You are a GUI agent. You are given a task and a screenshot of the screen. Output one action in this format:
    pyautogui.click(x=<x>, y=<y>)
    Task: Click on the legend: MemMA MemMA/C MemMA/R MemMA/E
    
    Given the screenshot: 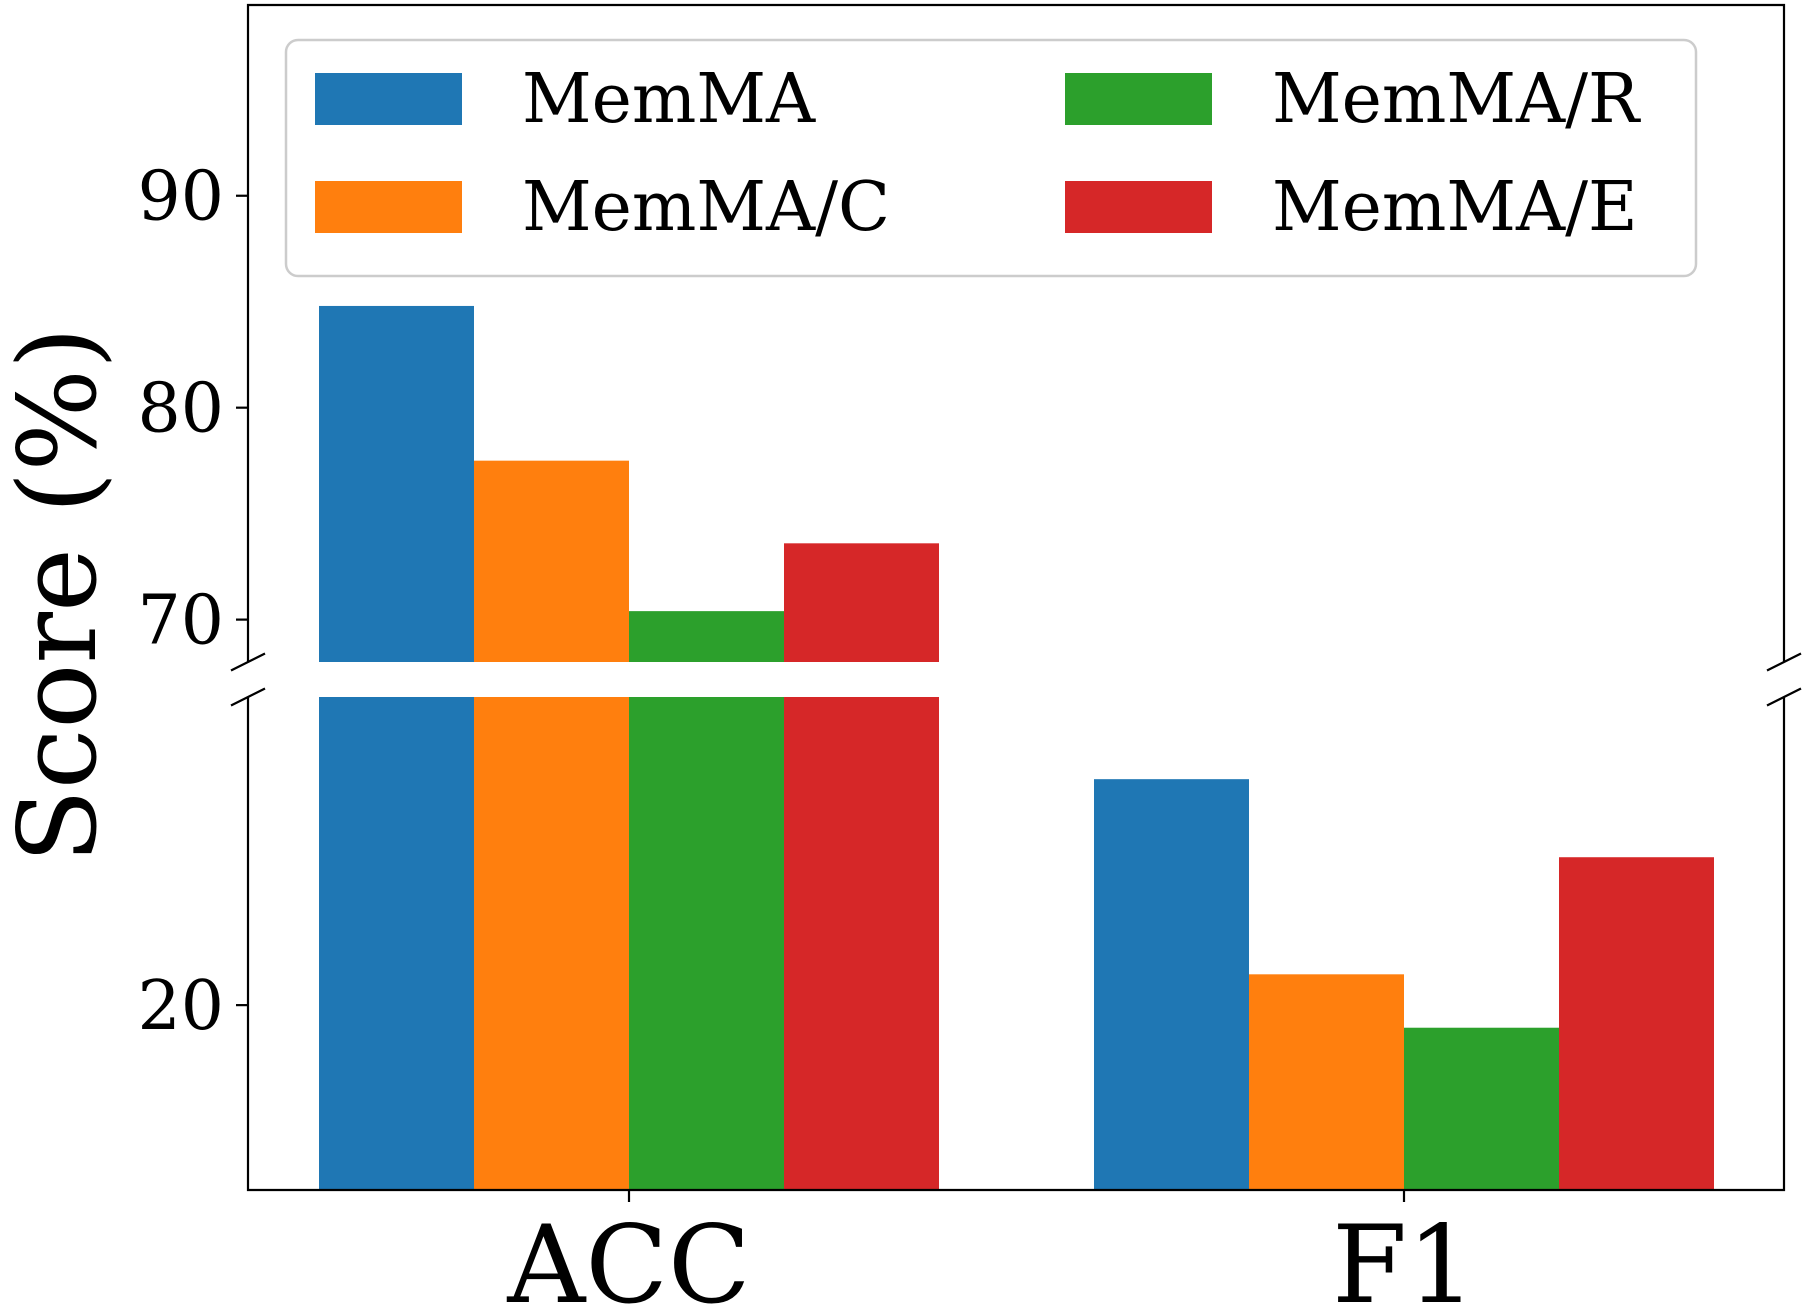 What is the action you would take?
    pyautogui.click(x=991, y=158)
    